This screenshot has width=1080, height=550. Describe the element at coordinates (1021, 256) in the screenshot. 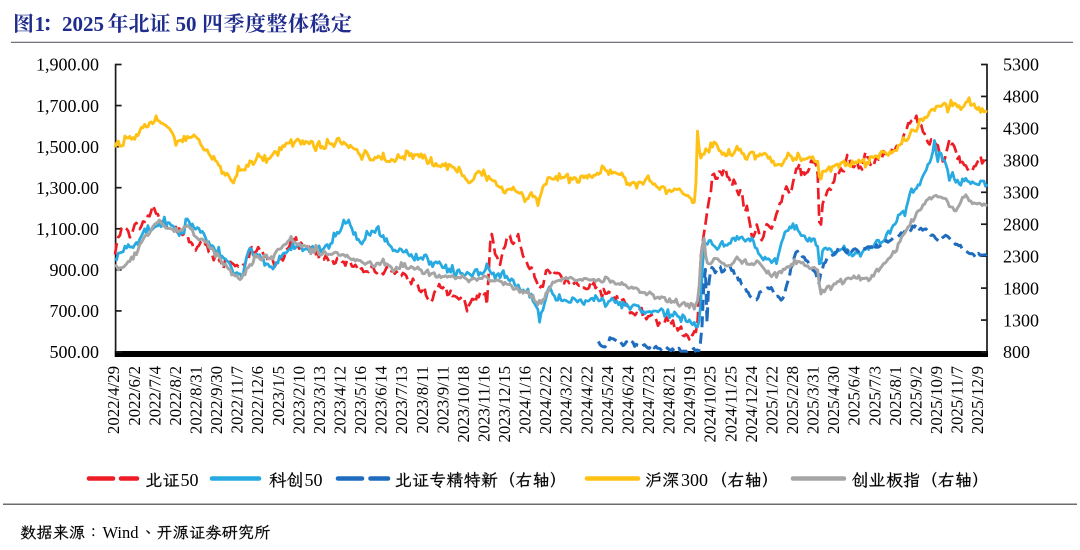

I see `svg-text: 2300` at that location.